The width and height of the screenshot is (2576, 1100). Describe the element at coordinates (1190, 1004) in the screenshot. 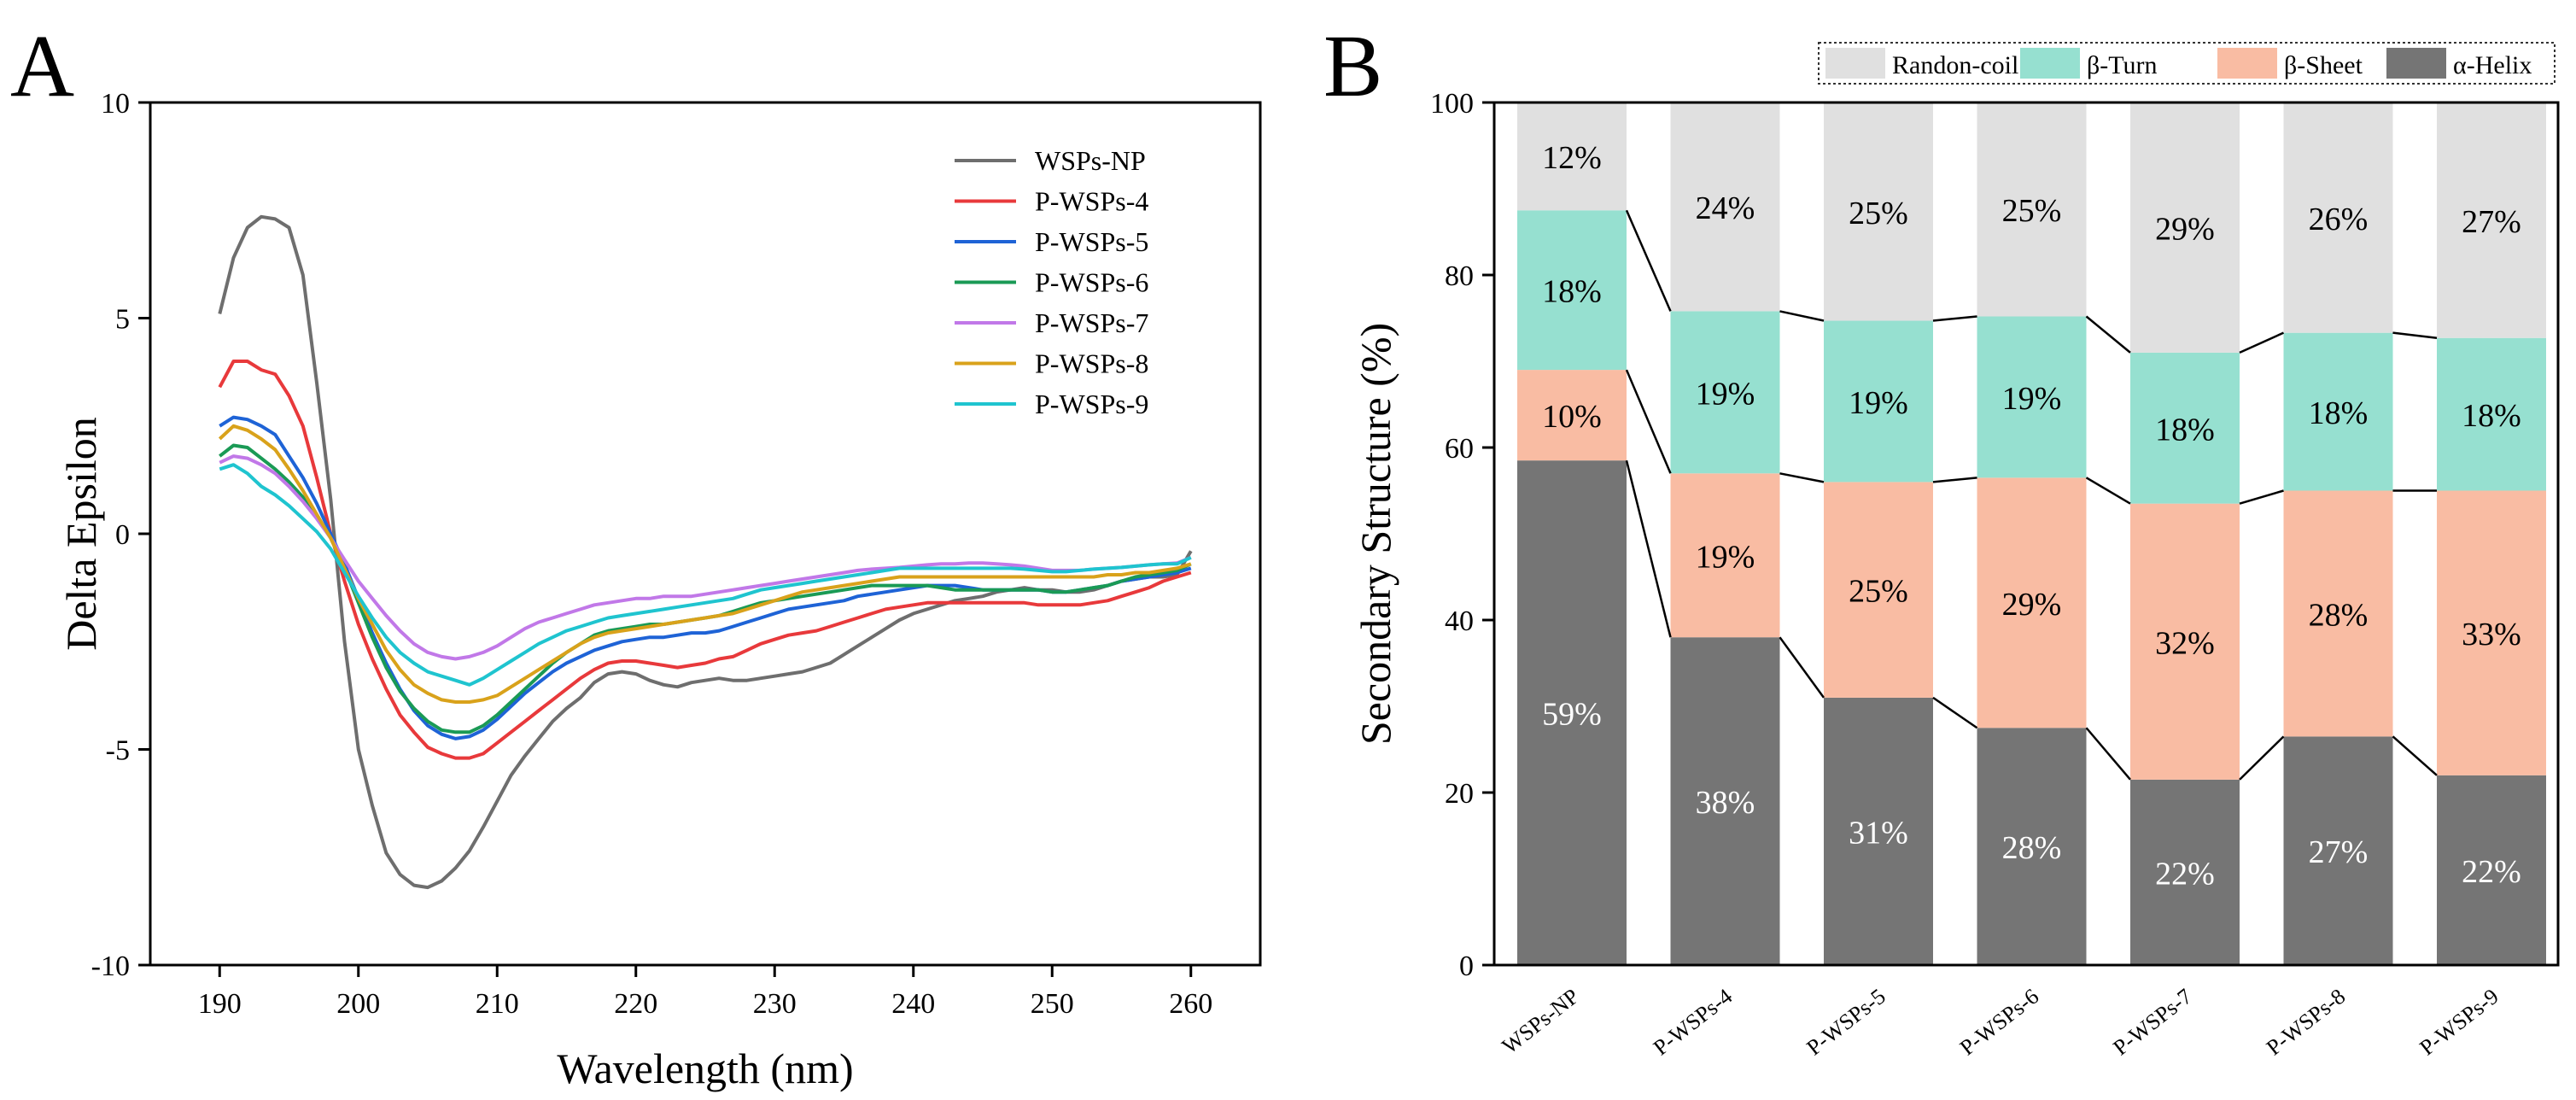

I see `x-tick-label: 260` at that location.